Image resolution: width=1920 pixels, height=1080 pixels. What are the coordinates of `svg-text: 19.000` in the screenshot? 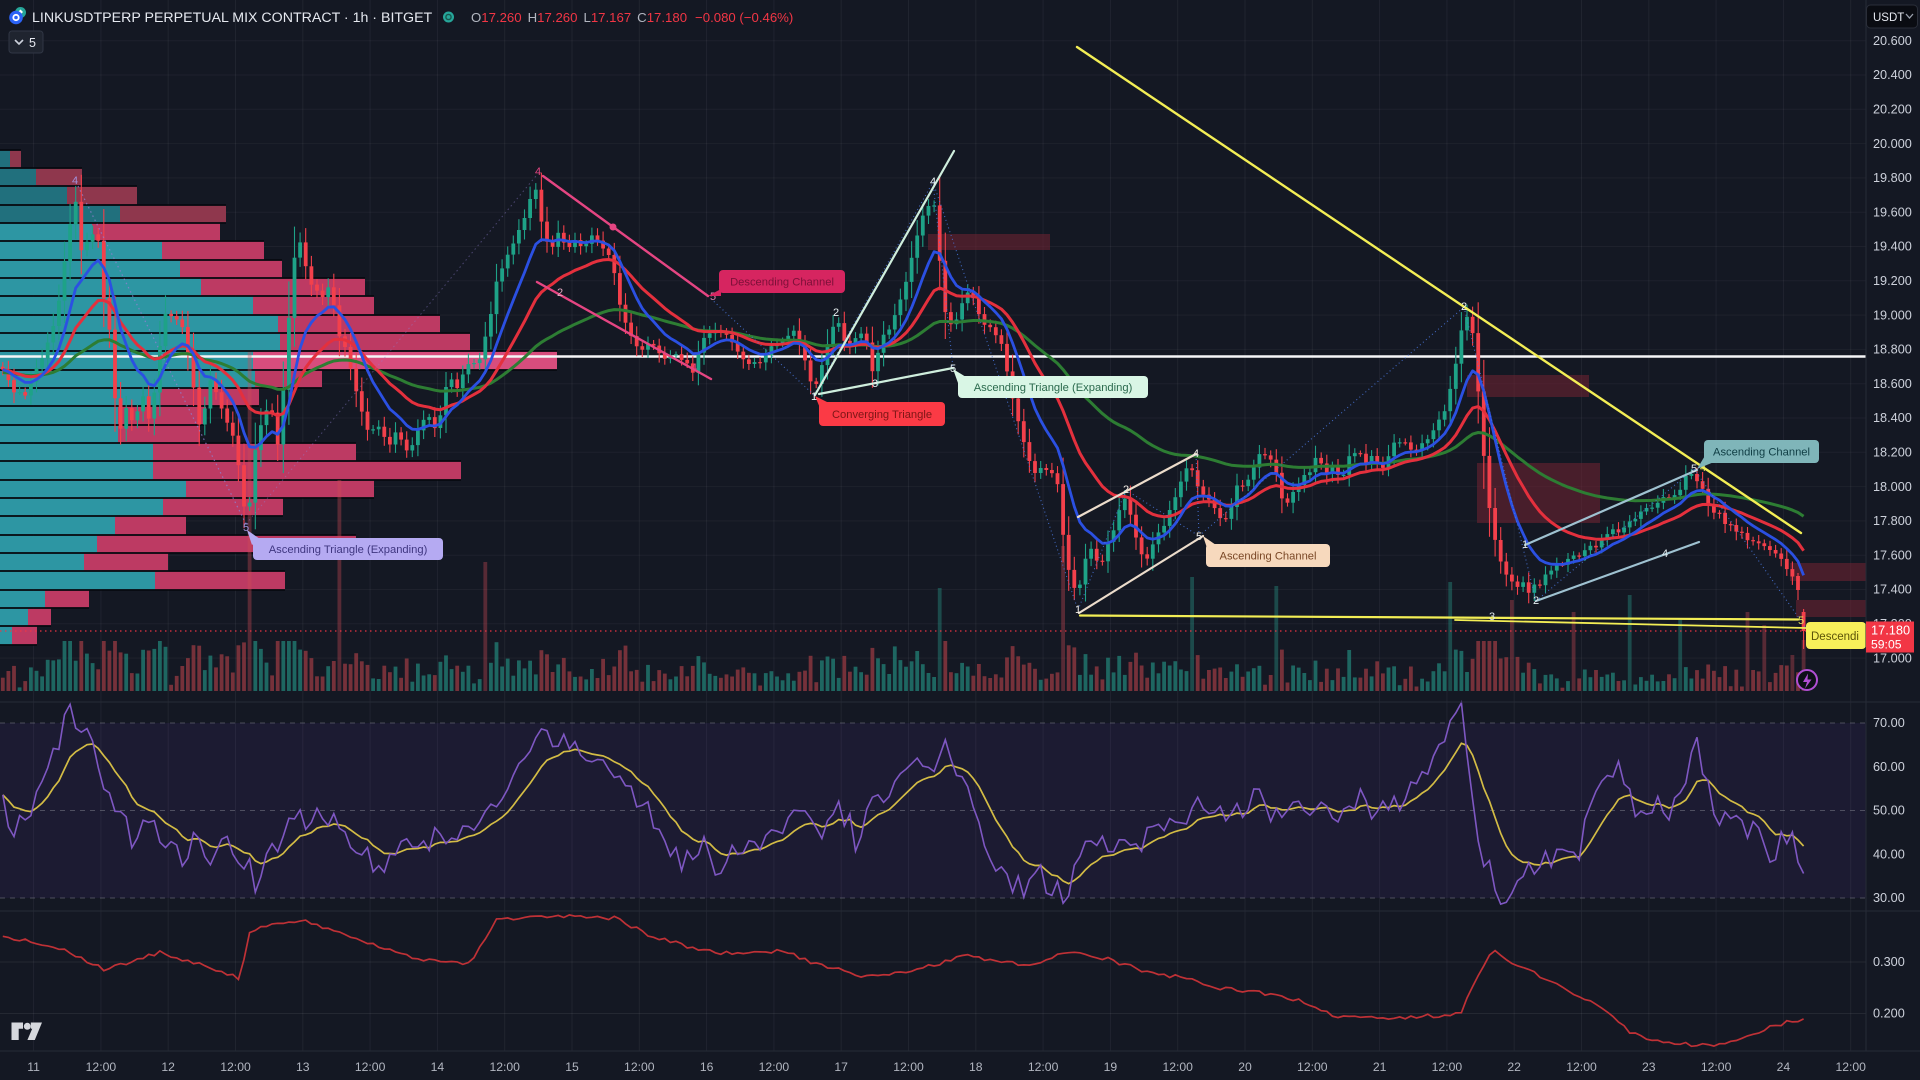 It's located at (1892, 315).